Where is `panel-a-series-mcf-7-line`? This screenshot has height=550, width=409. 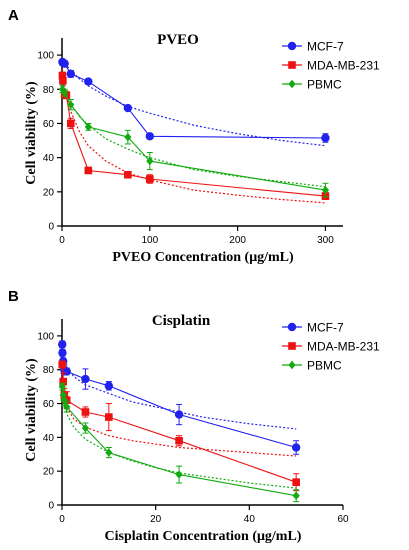 panel-a-series-mcf-7-line is located at coordinates (193, 100).